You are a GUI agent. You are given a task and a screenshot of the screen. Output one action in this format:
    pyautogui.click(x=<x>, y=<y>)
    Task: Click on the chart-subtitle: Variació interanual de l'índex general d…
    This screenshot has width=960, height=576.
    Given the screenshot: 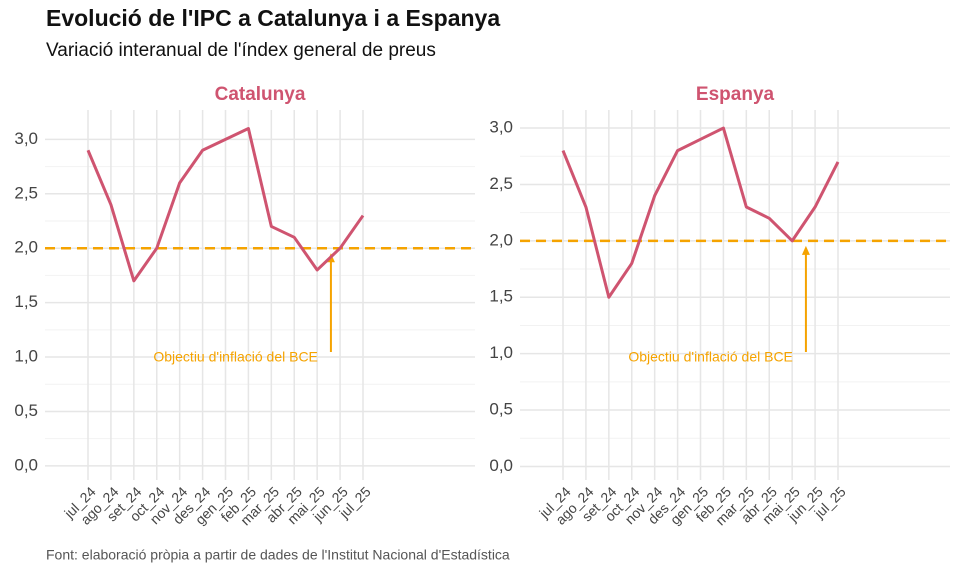 What is the action you would take?
    pyautogui.click(x=241, y=50)
    